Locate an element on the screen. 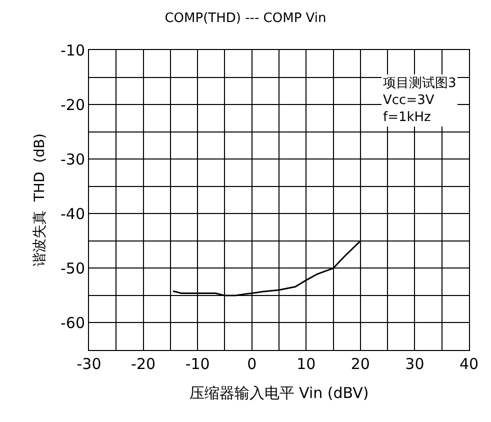 Image resolution: width=491 pixels, height=422 pixels. x-tick-label: -30 is located at coordinates (89, 364).